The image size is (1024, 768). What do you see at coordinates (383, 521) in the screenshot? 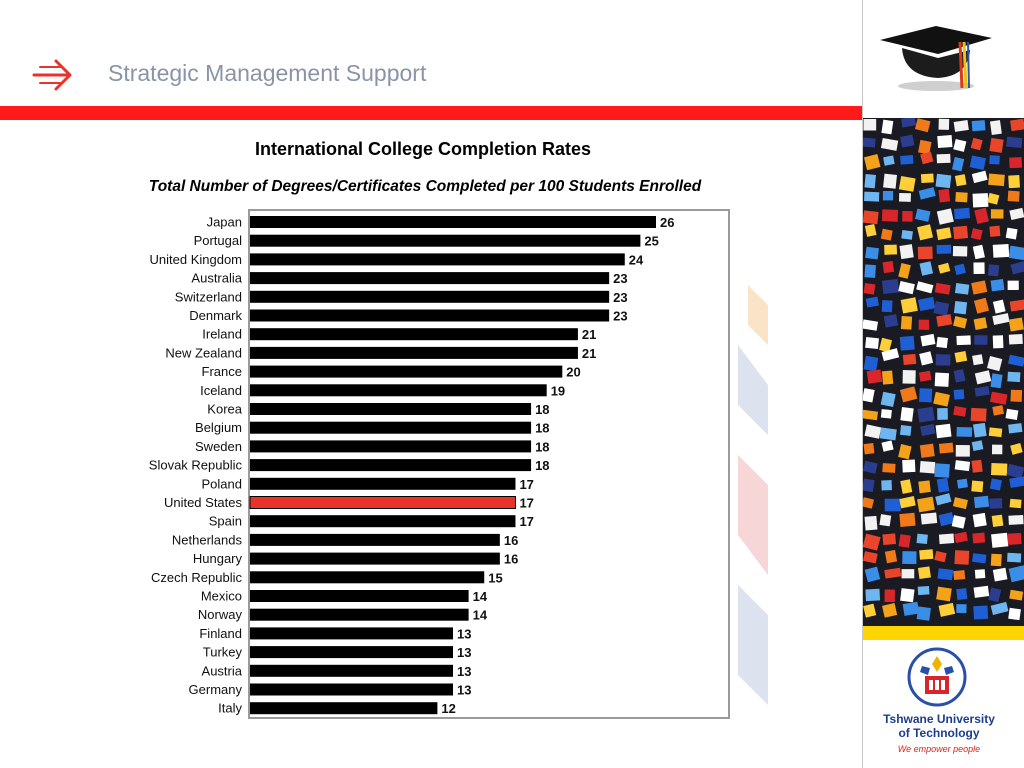
I see `bar-spain` at bounding box center [383, 521].